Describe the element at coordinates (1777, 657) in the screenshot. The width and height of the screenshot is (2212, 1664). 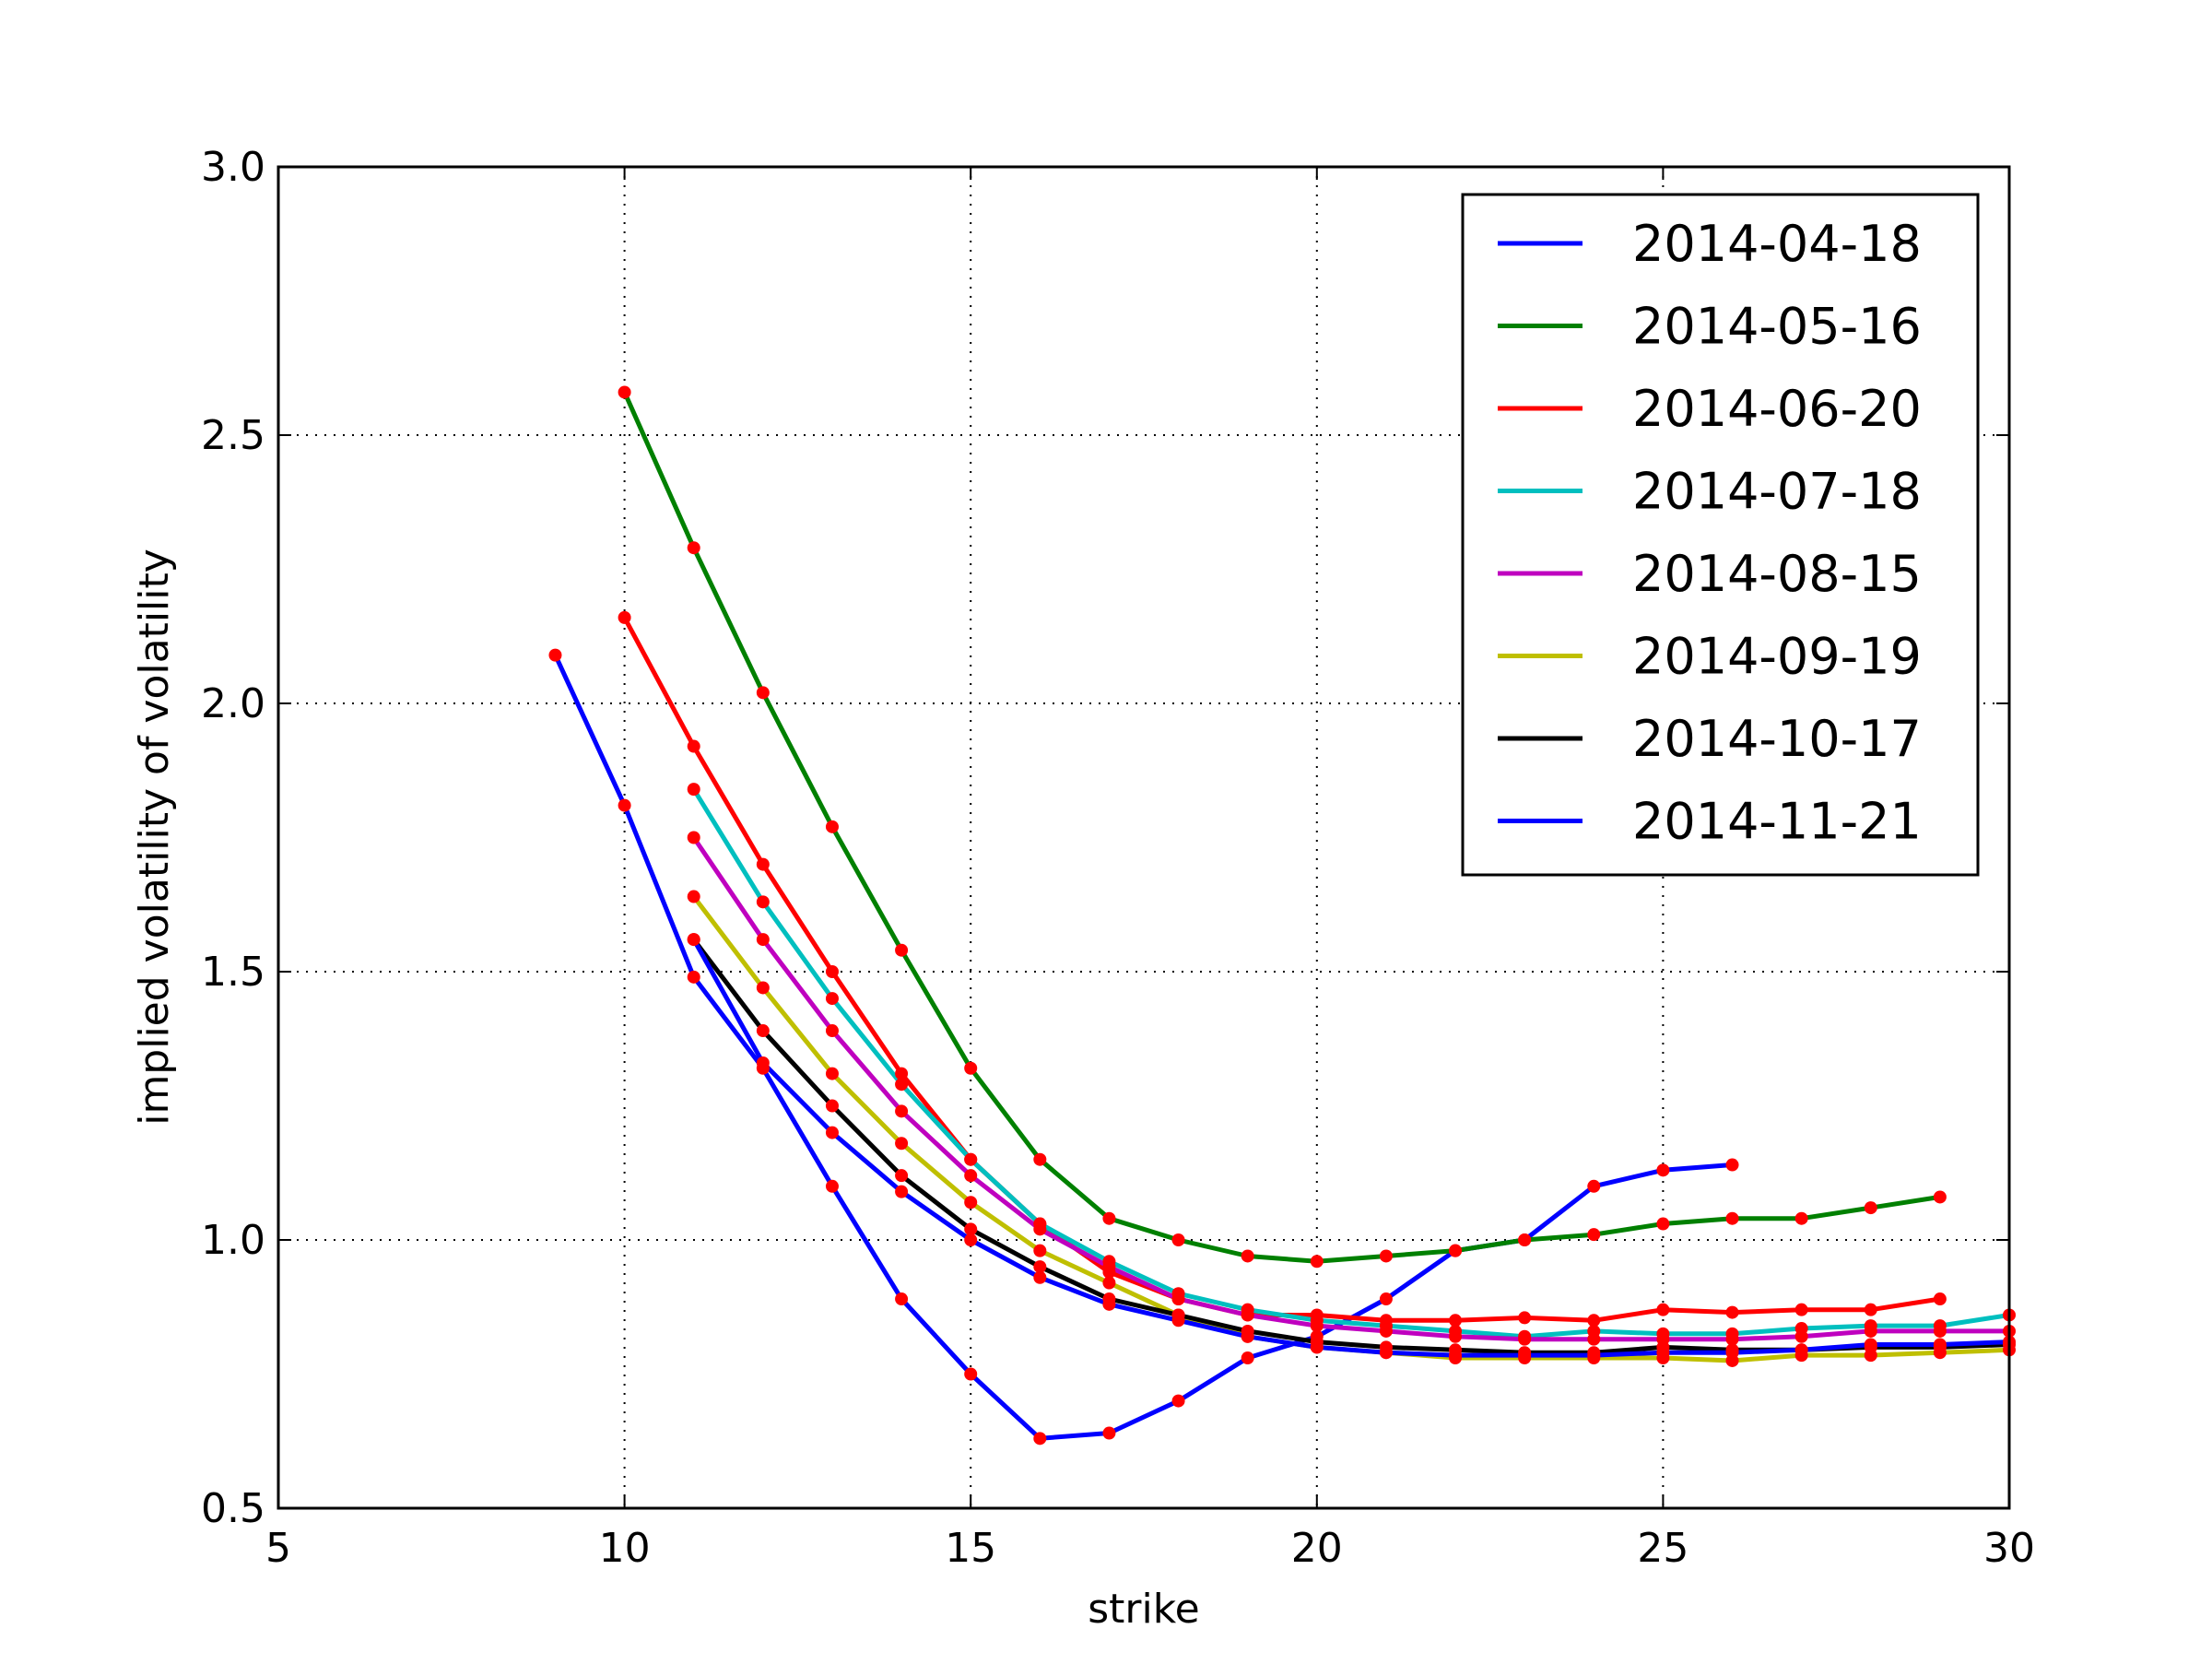
I see `legend-label: 2014-09-19` at that location.